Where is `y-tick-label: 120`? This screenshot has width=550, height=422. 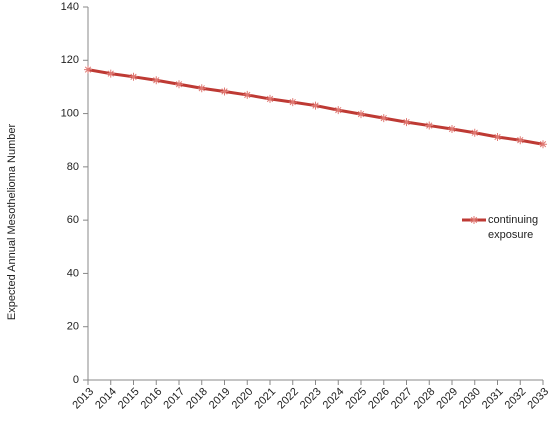
y-tick-label: 120 is located at coordinates (70, 60).